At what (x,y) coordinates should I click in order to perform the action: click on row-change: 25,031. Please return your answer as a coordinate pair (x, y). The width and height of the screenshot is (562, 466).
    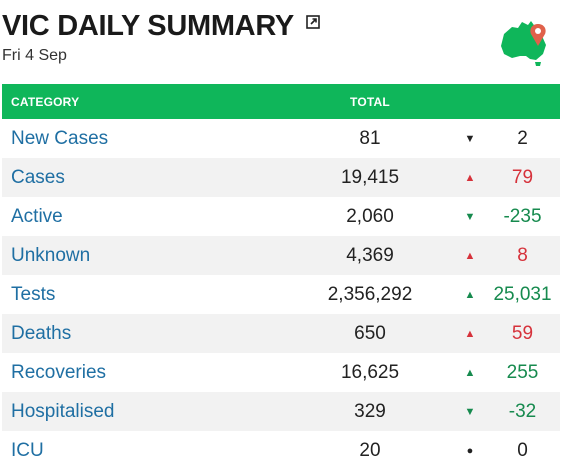
    Looking at the image, I should click on (522, 294).